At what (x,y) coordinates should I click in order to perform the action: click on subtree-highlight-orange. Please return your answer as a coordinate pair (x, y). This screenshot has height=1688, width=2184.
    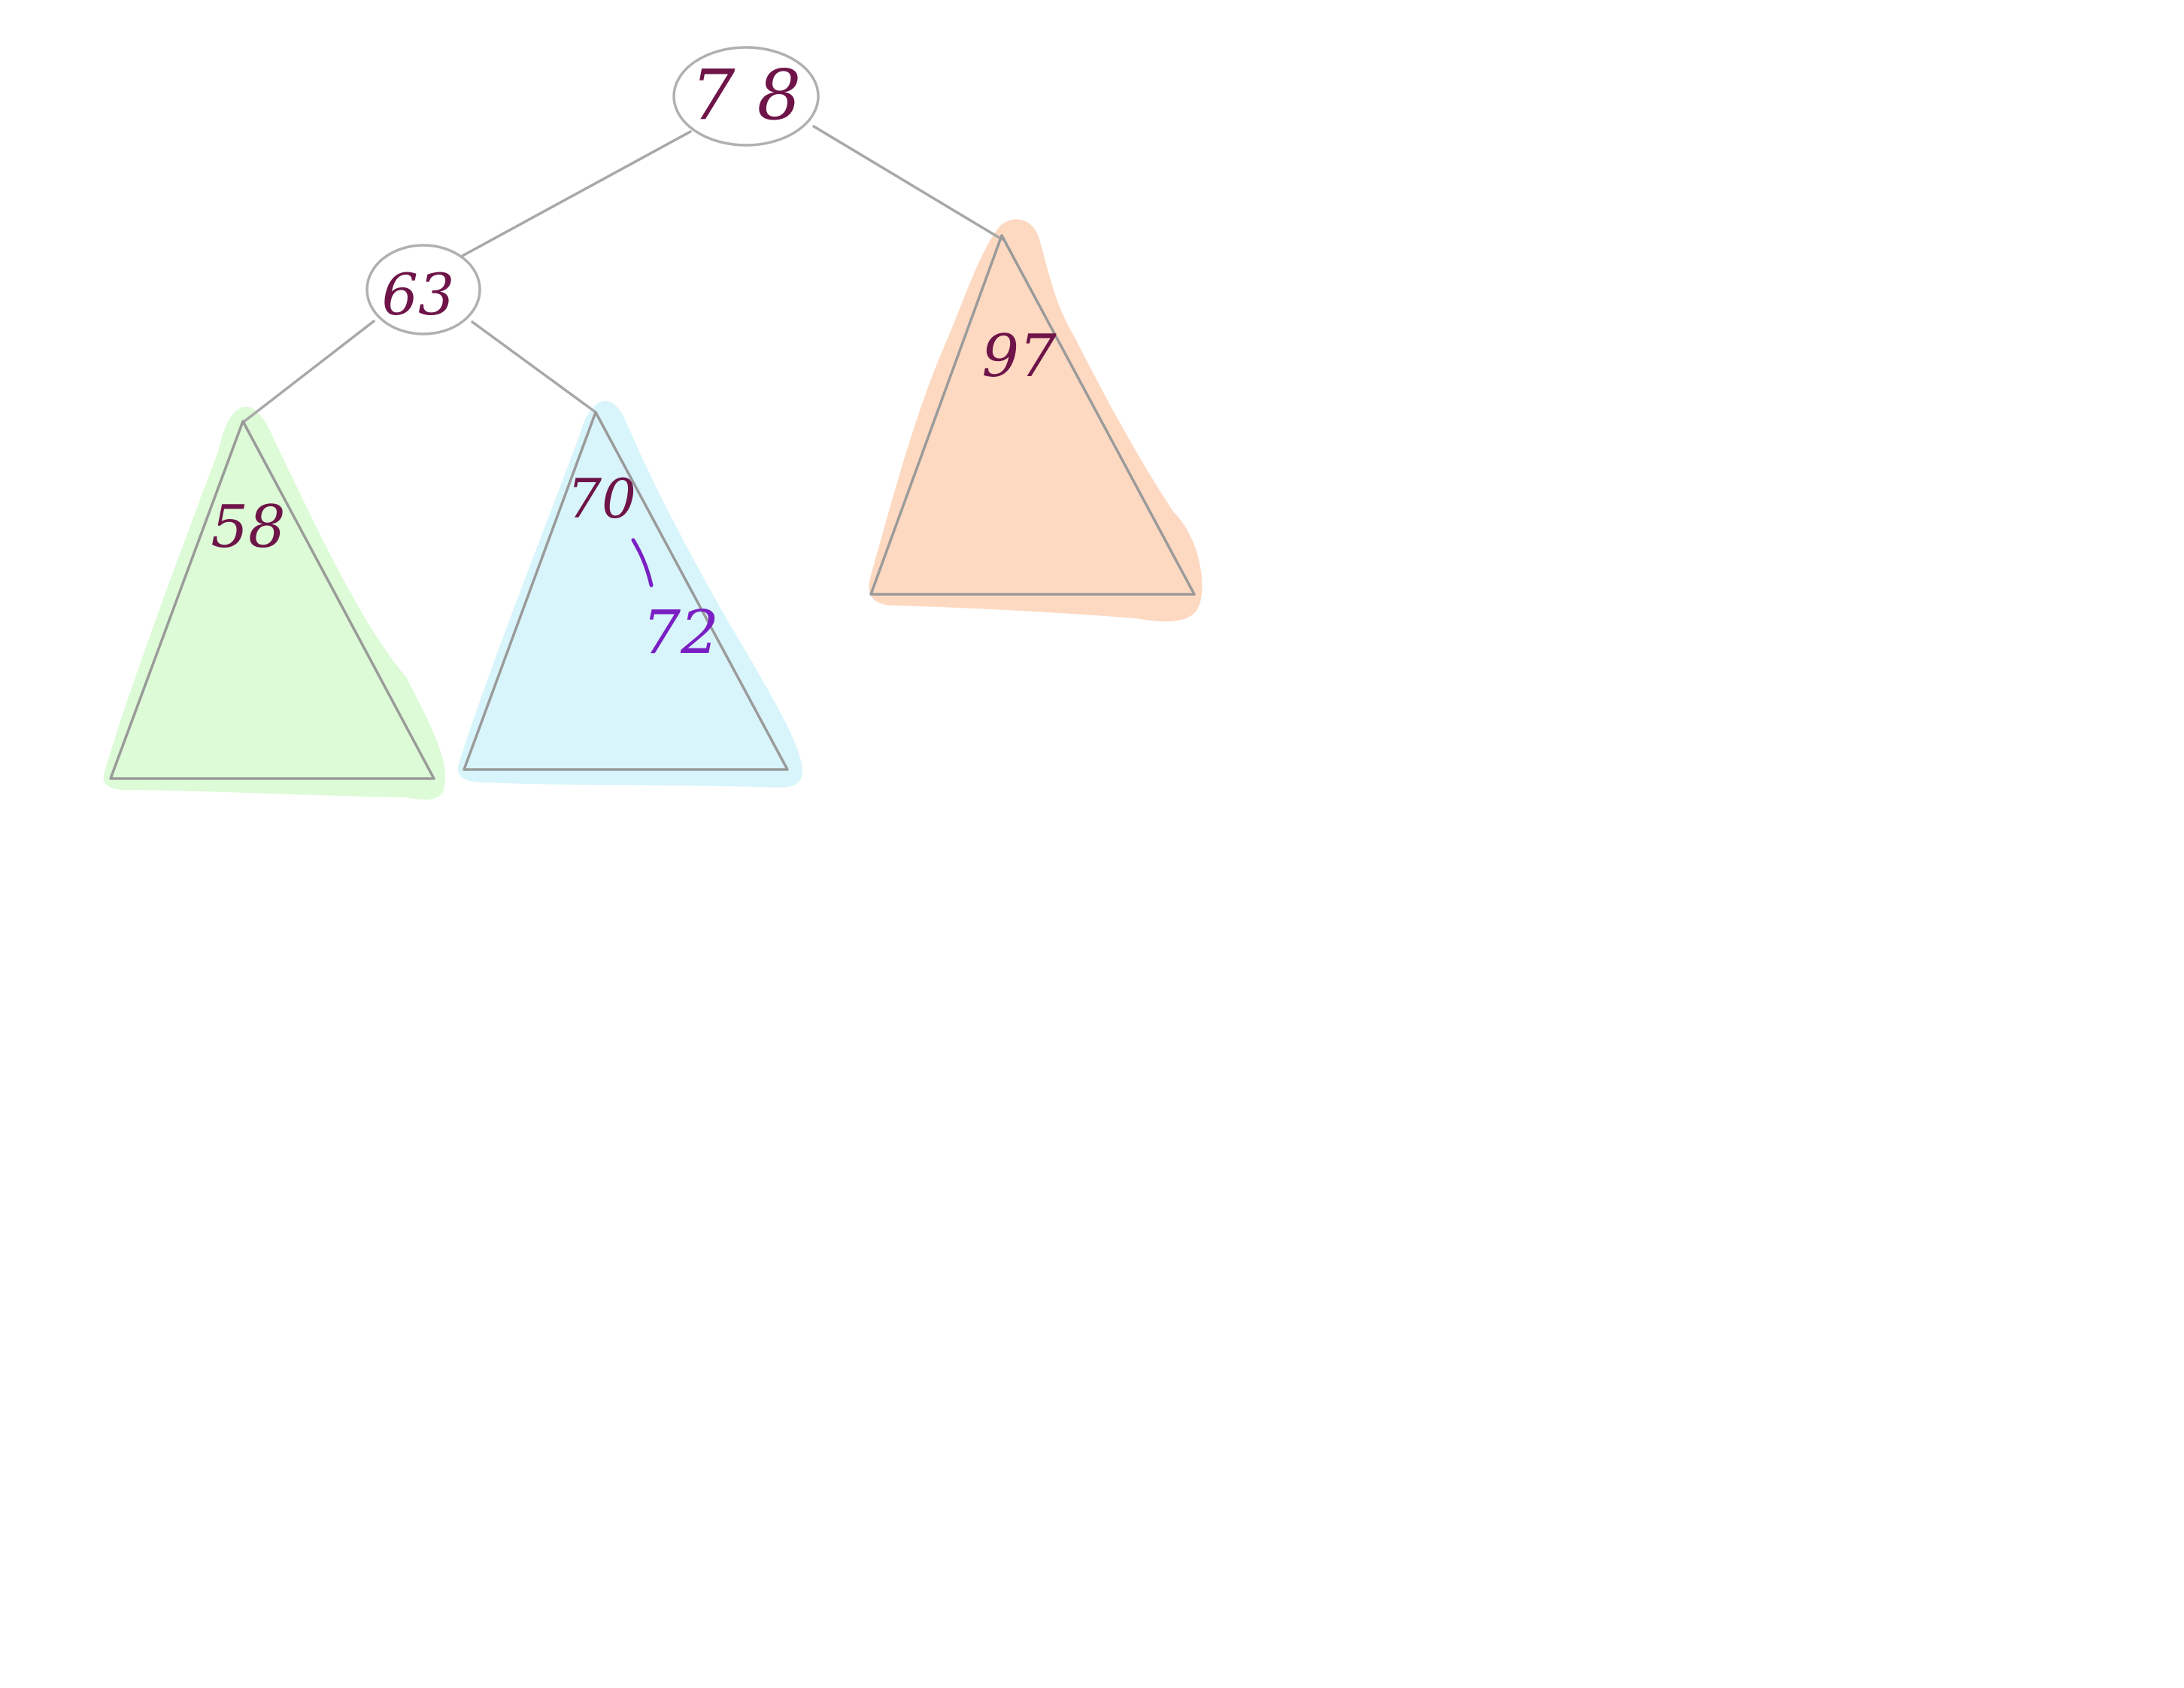
    Looking at the image, I should click on (1036, 420).